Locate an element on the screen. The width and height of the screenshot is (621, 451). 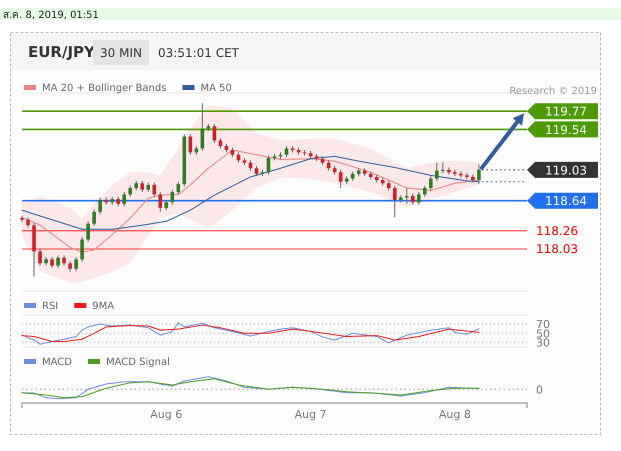
text: 03:51:01 CET is located at coordinates (199, 53).